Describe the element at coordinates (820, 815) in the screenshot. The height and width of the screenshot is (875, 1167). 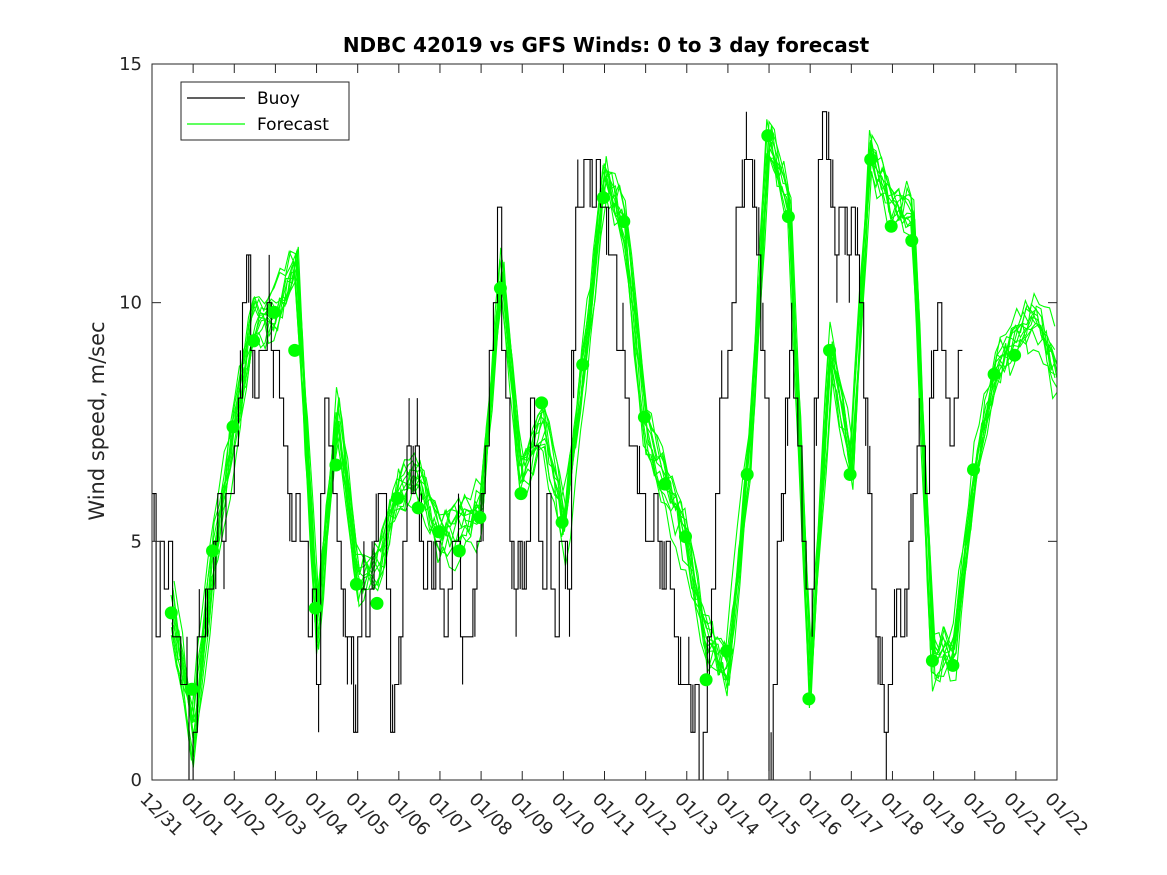
I see `x-tick-label: 01/16` at that location.